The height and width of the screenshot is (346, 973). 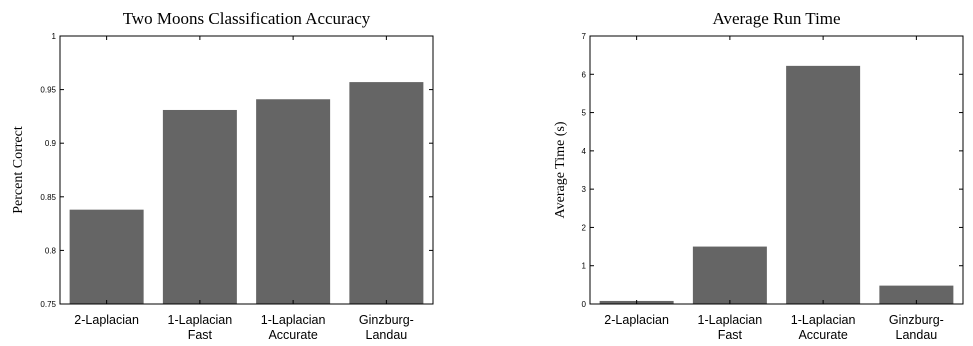 What do you see at coordinates (48, 90) in the screenshot?
I see `accuracy-y-tick-label-5: 0.95` at bounding box center [48, 90].